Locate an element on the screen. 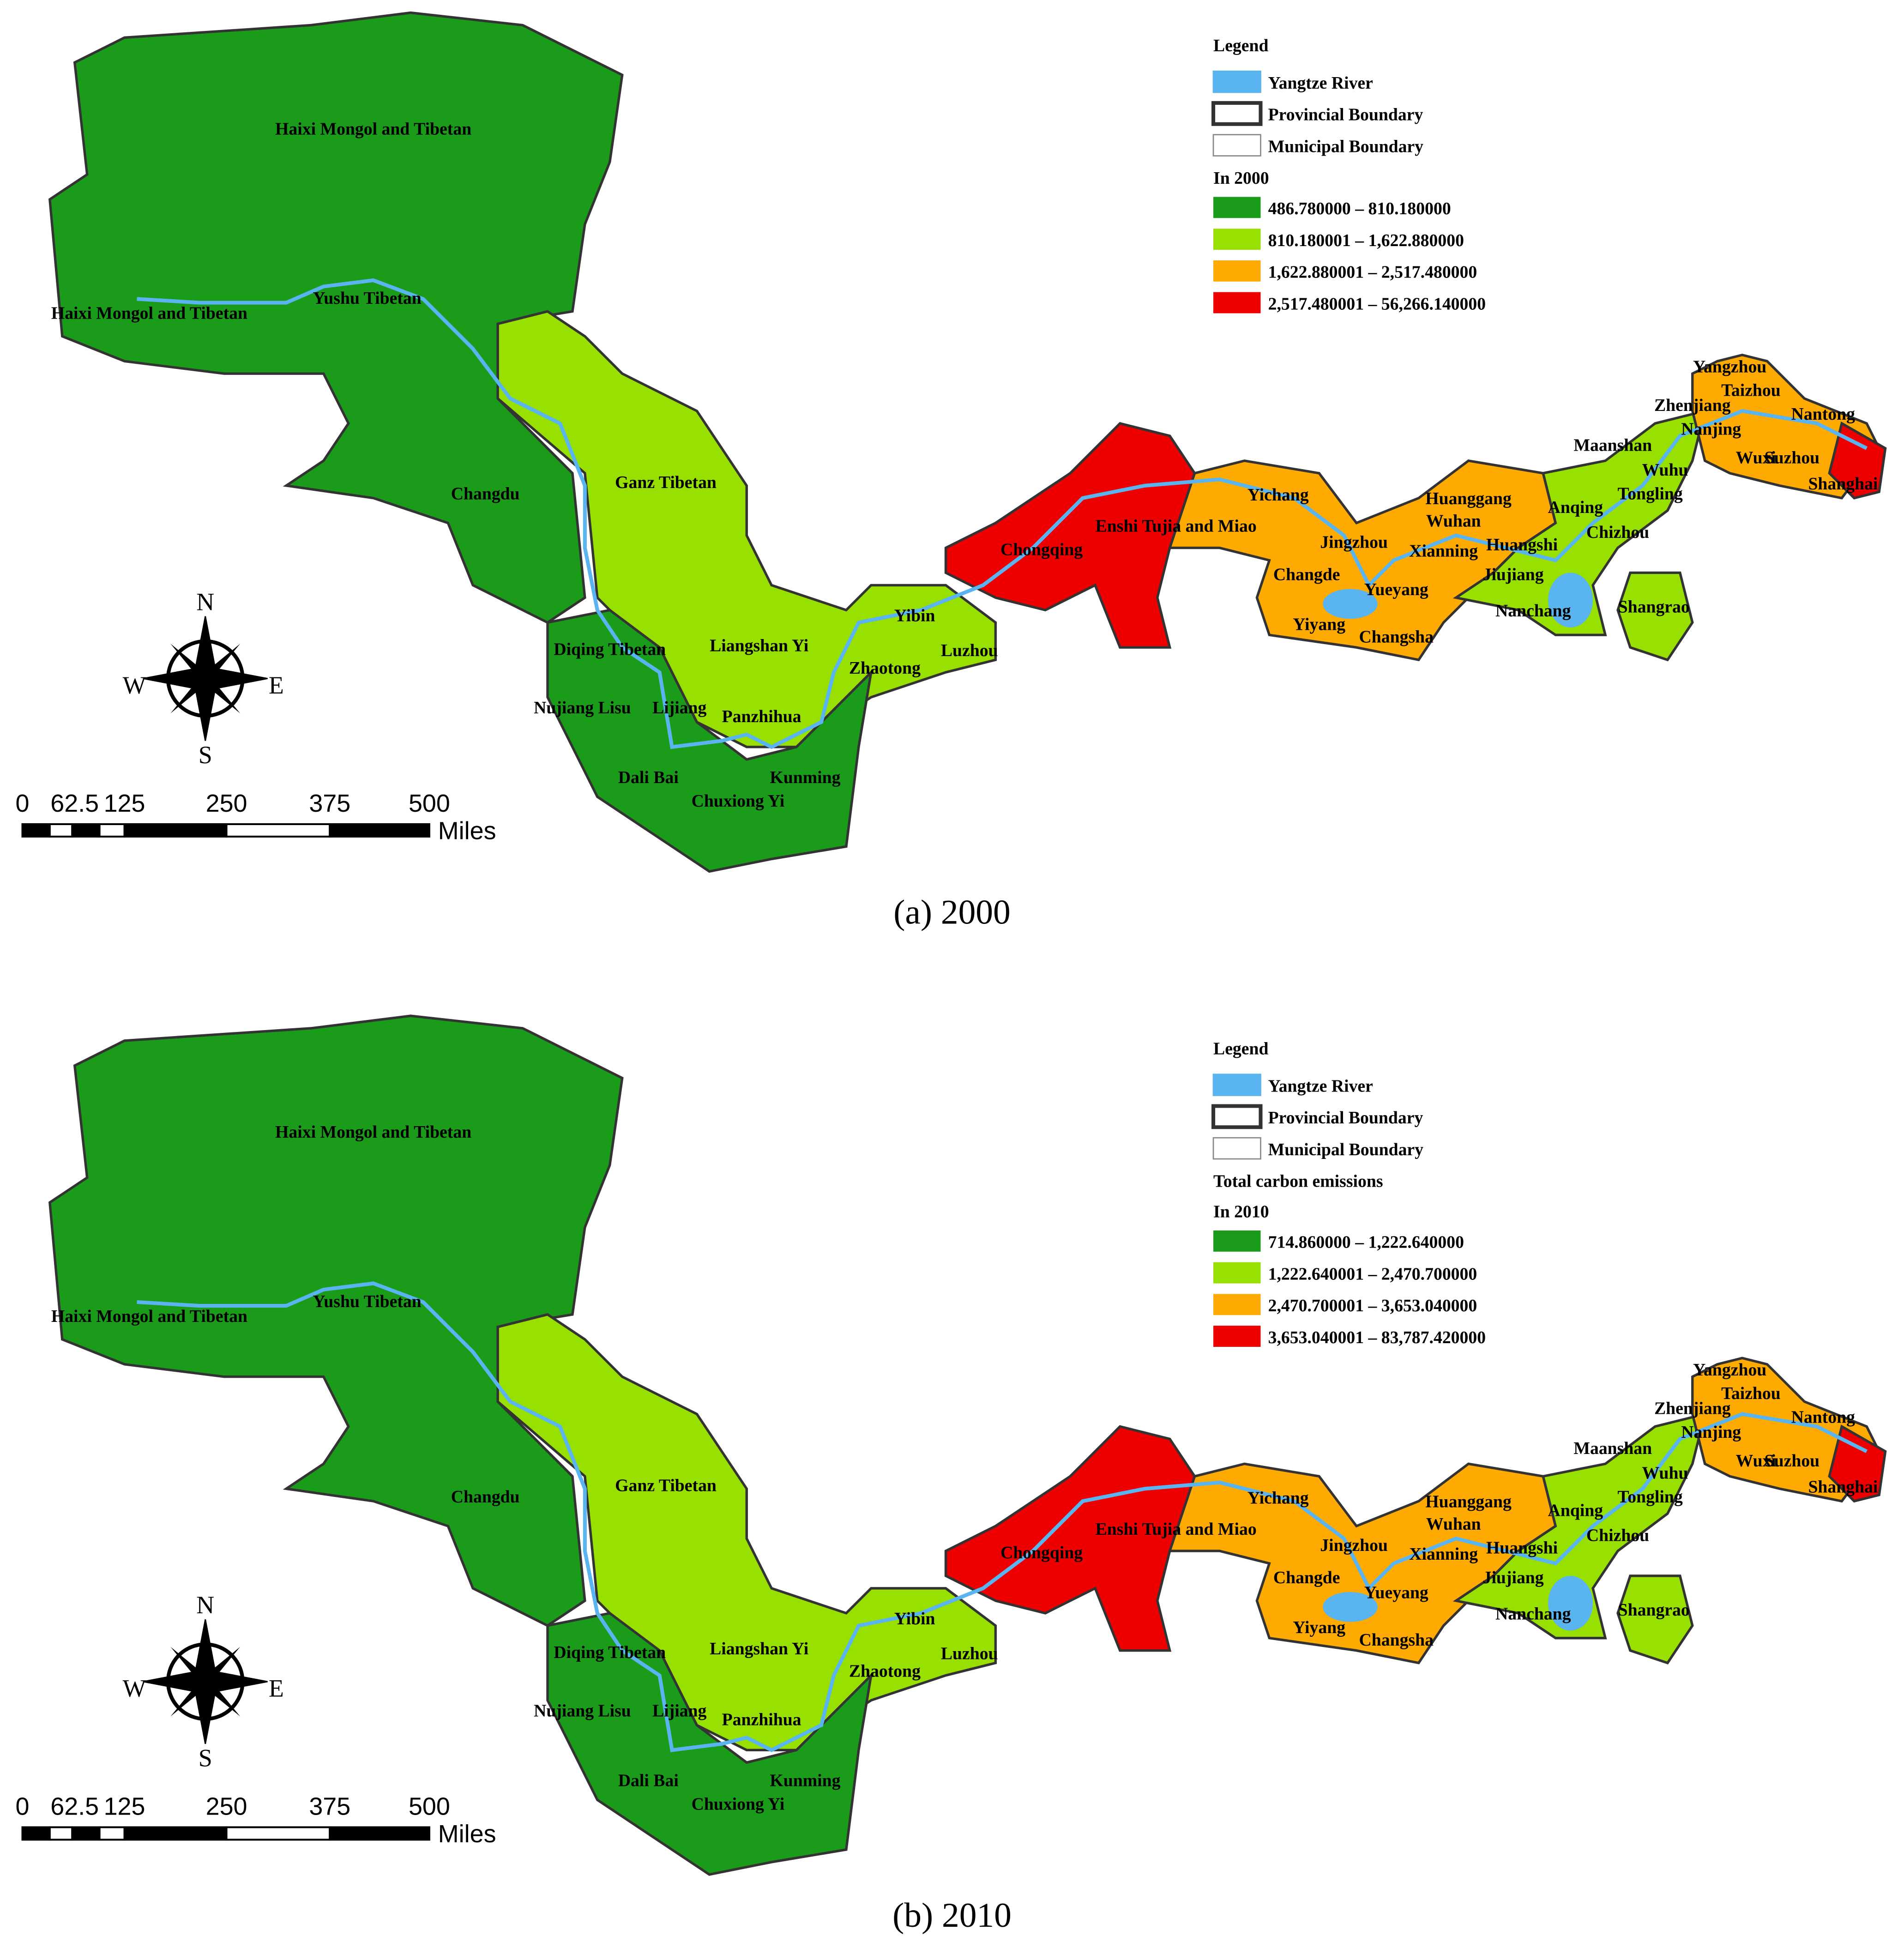 Image resolution: width=1904 pixels, height=1942 pixels. region-label: Zhaotong is located at coordinates (885, 668).